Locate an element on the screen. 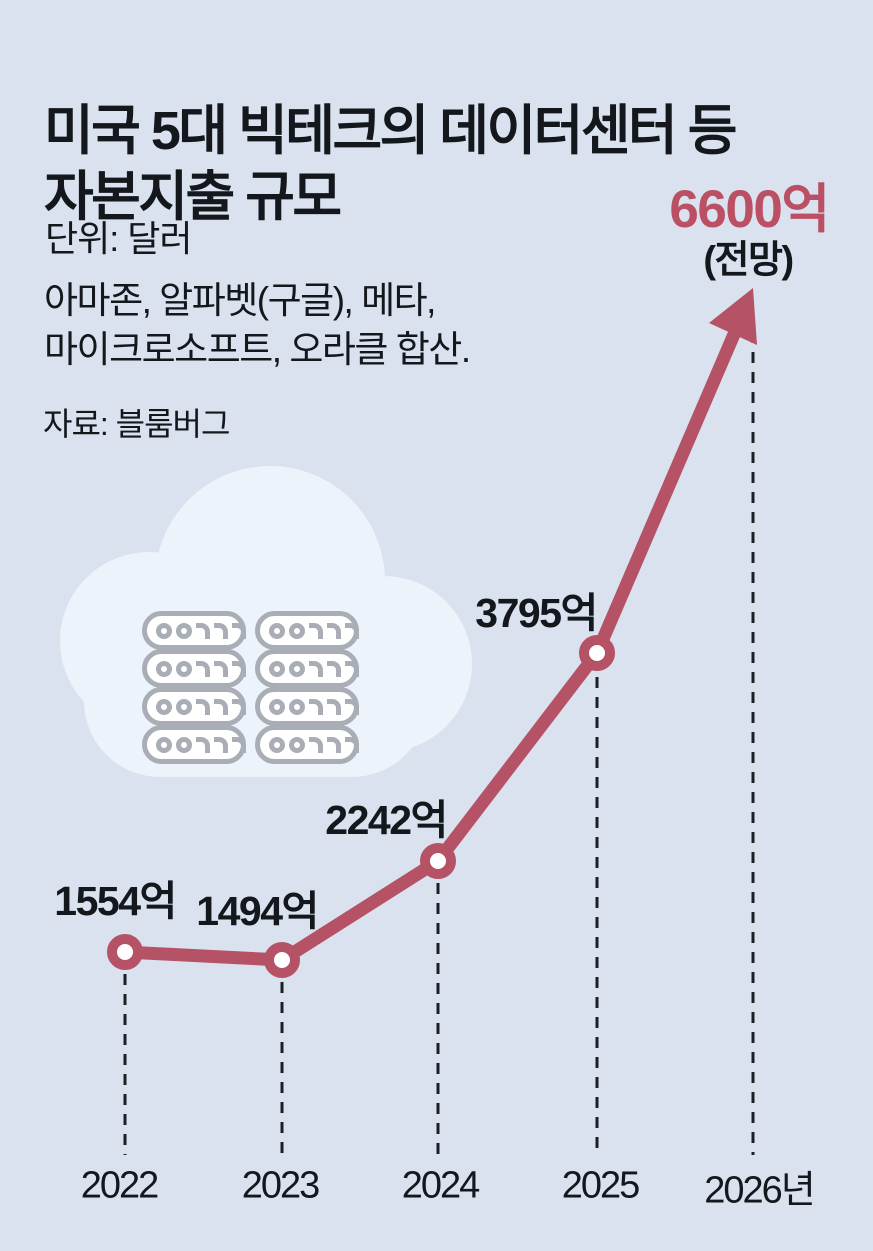 Image resolution: width=873 pixels, height=1251 pixels. axis-label-2026: 2026년 is located at coordinates (759, 1190).